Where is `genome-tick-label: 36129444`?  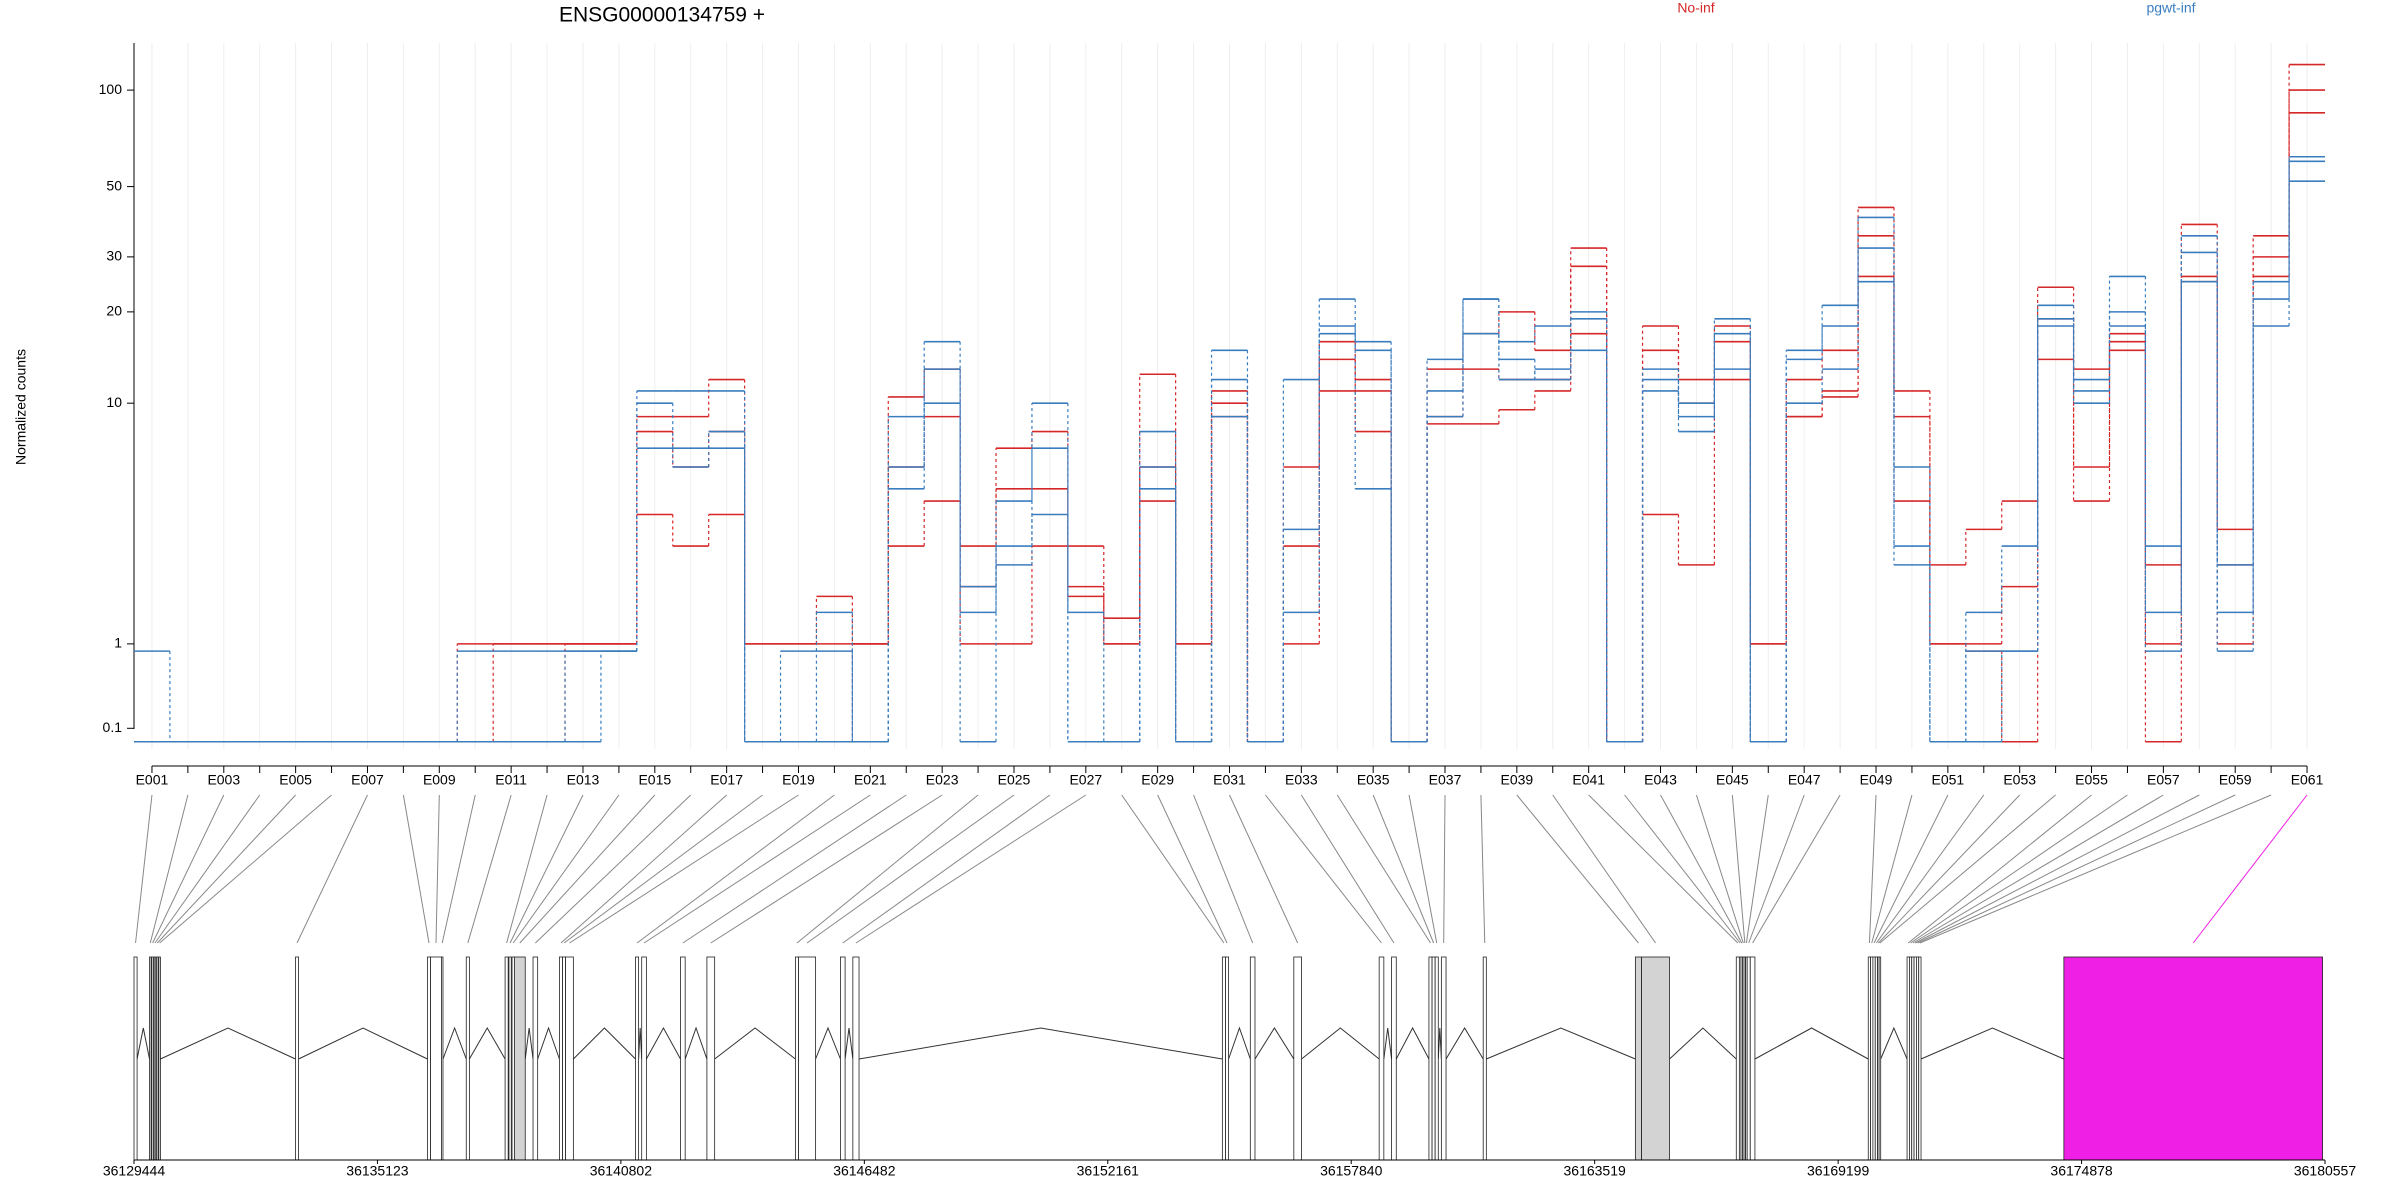 genome-tick-label: 36129444 is located at coordinates (134, 1171).